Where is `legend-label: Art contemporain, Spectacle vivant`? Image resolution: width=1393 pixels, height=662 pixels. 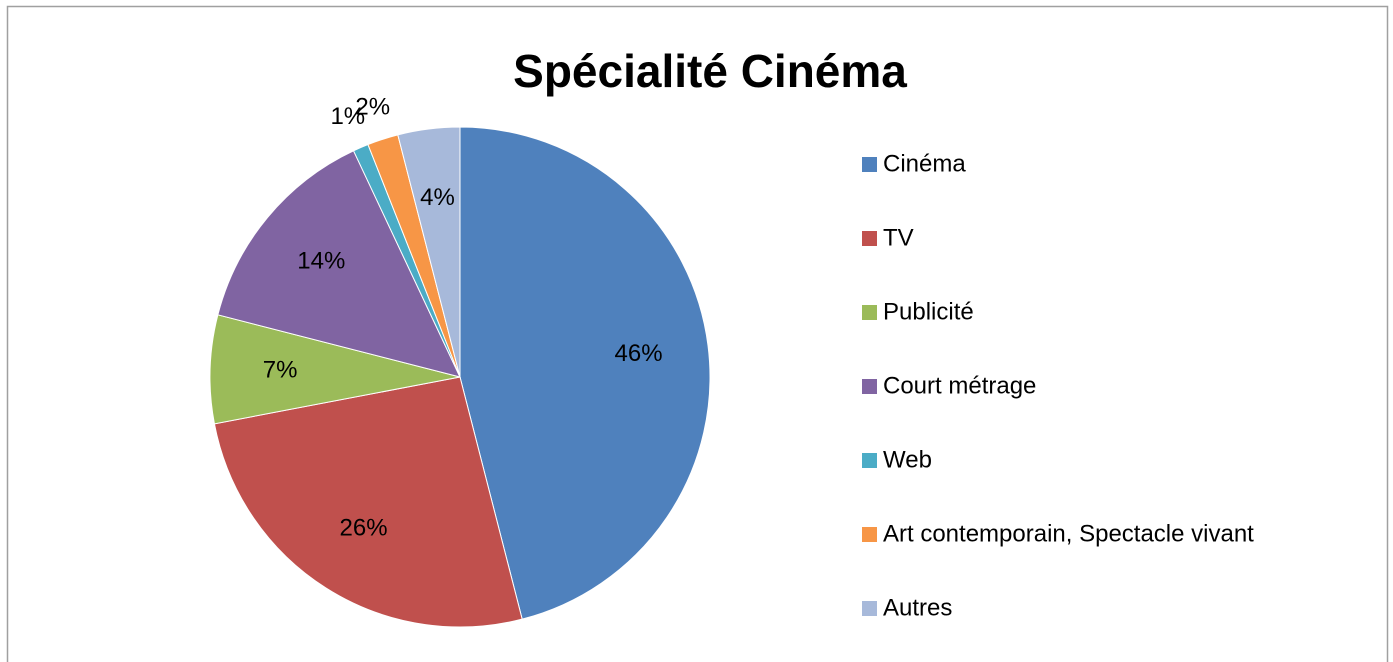
legend-label: Art contemporain, Spectacle vivant is located at coordinates (1068, 533).